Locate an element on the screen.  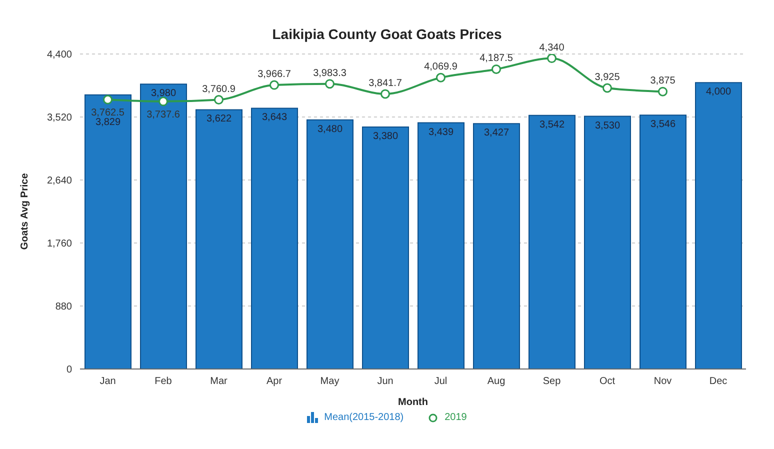
x-tick-label: Oct is located at coordinates (607, 382).